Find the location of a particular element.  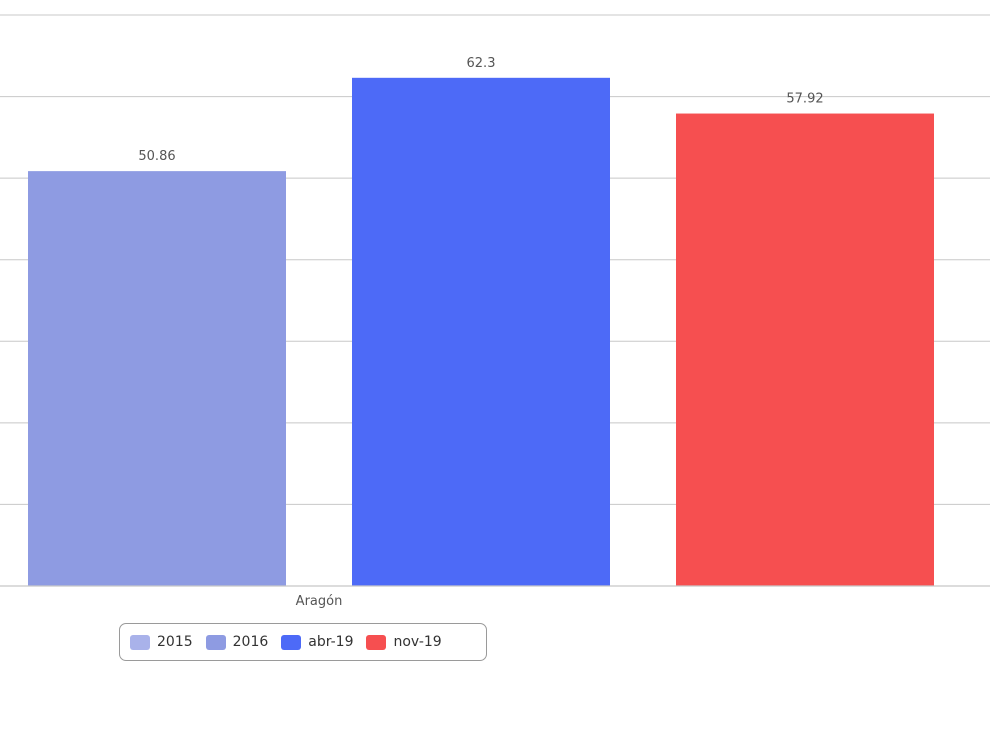

legend: 2015 2016 abr-19 nov-19 is located at coordinates (303, 642).